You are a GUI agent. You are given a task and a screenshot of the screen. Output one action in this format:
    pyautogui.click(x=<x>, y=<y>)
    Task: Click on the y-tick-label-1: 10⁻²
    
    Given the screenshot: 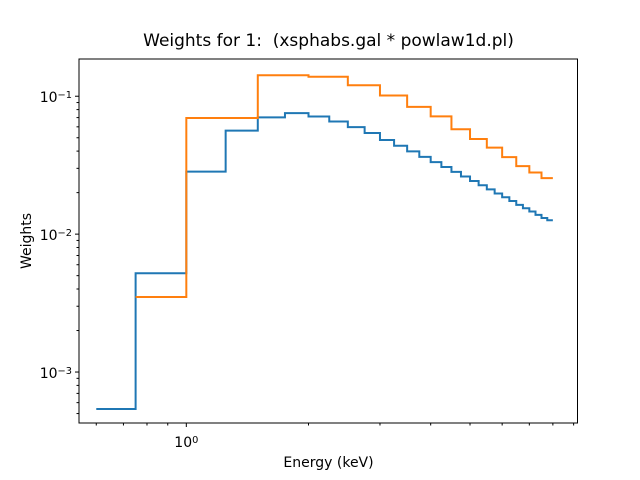 What is the action you would take?
    pyautogui.click(x=55, y=236)
    